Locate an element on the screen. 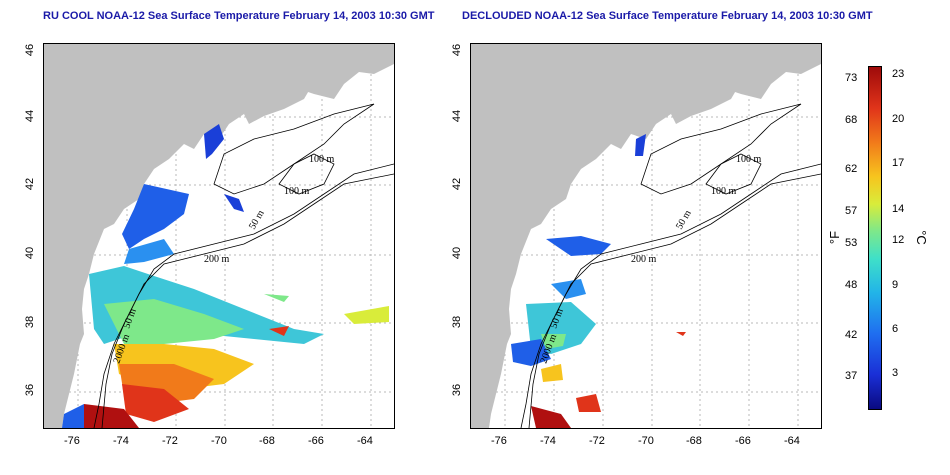 The image size is (950, 475). lon-tick-left-4: -68 is located at coordinates (267, 441).